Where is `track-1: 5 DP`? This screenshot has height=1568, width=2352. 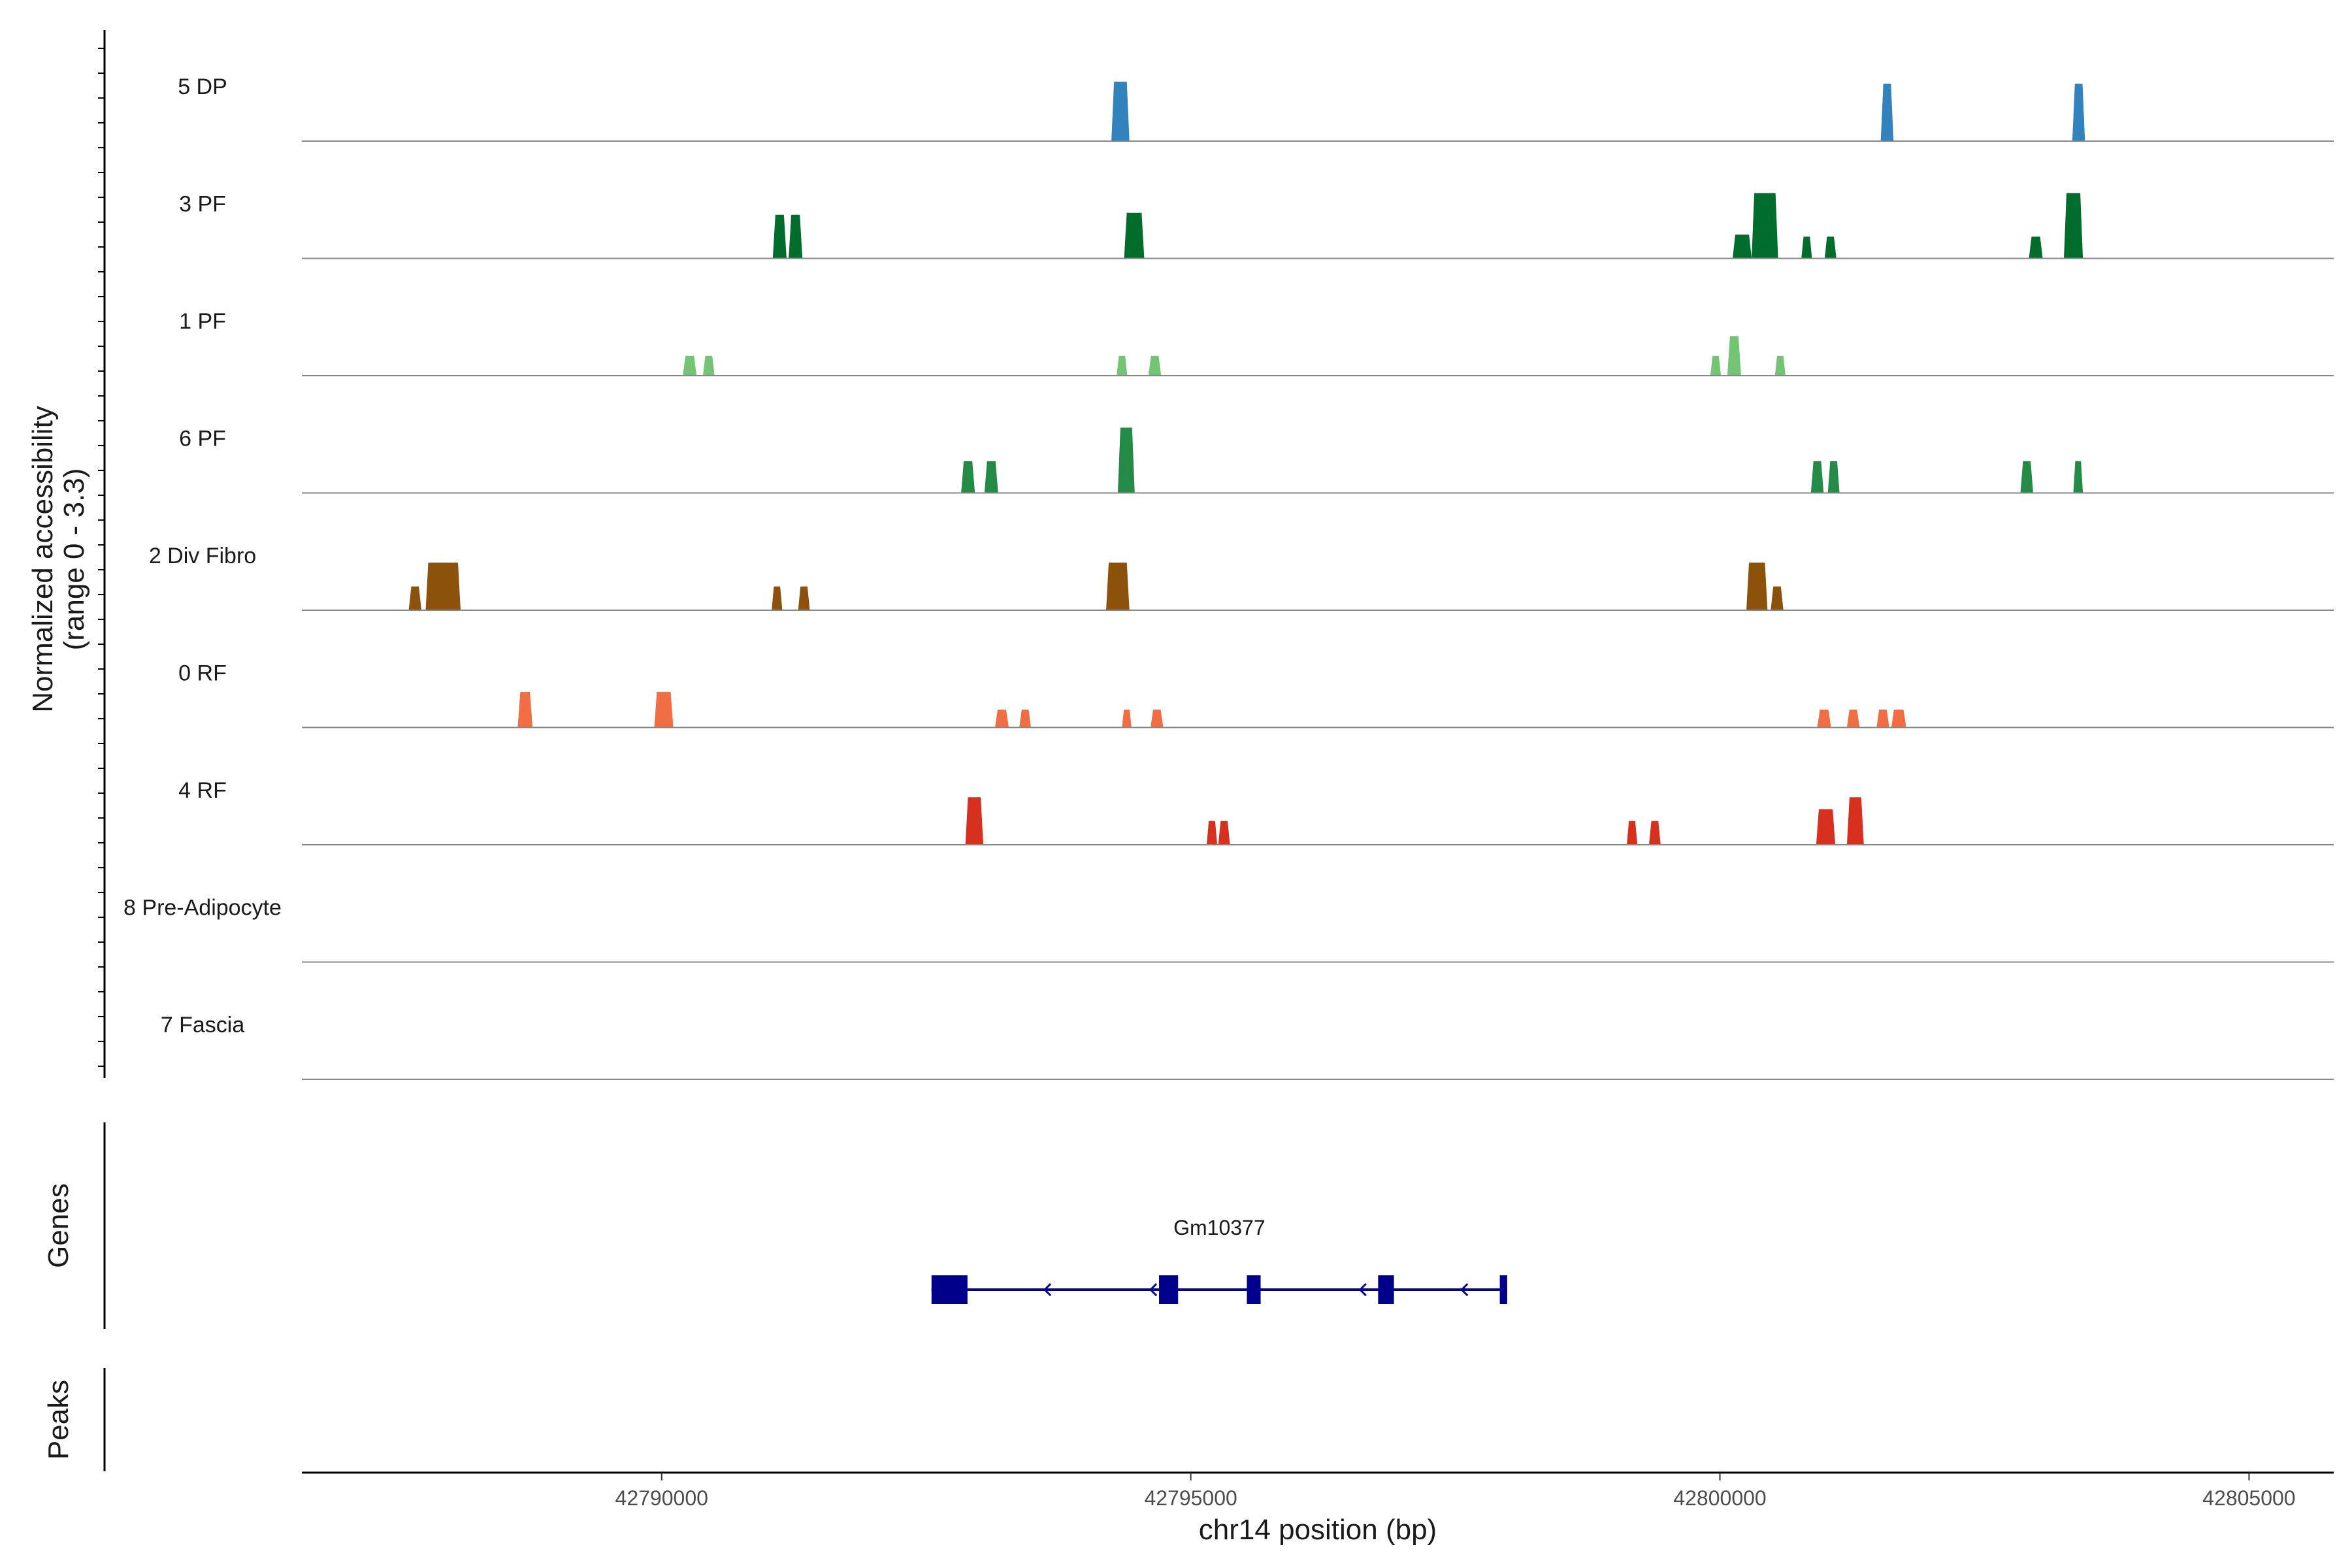
track-1: 5 DP is located at coordinates (1256, 108).